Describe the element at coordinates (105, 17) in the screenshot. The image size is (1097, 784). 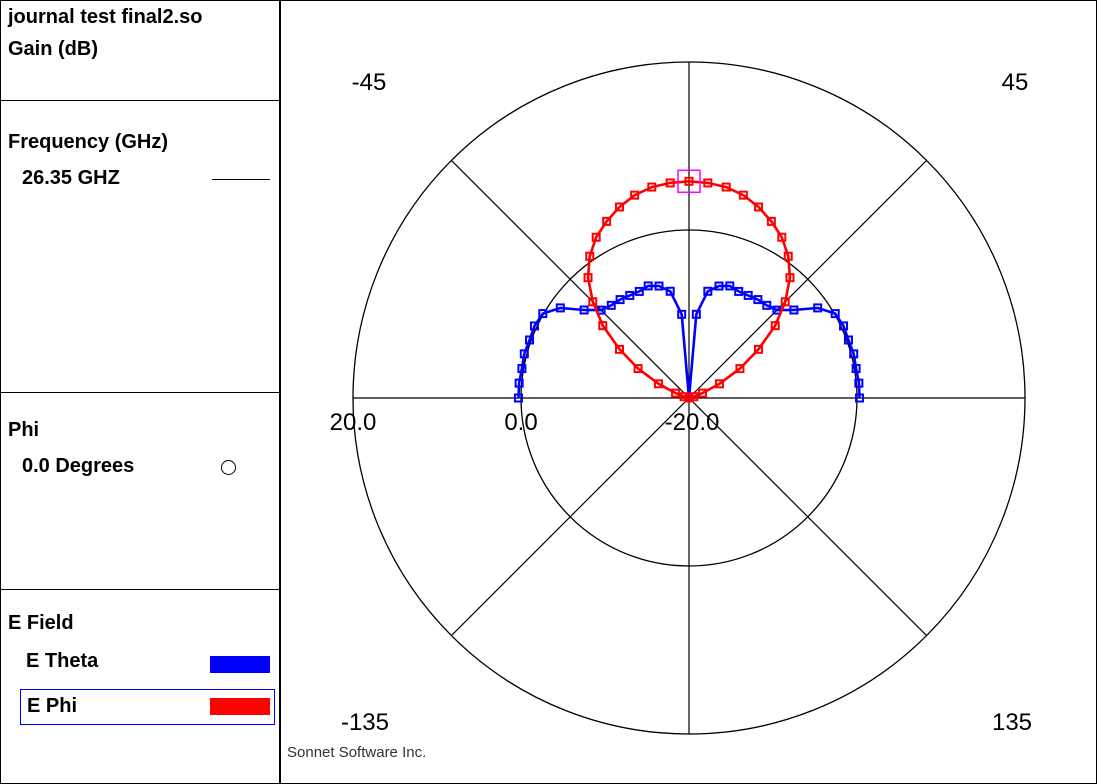
I see `file-name: journal test final2.so` at that location.